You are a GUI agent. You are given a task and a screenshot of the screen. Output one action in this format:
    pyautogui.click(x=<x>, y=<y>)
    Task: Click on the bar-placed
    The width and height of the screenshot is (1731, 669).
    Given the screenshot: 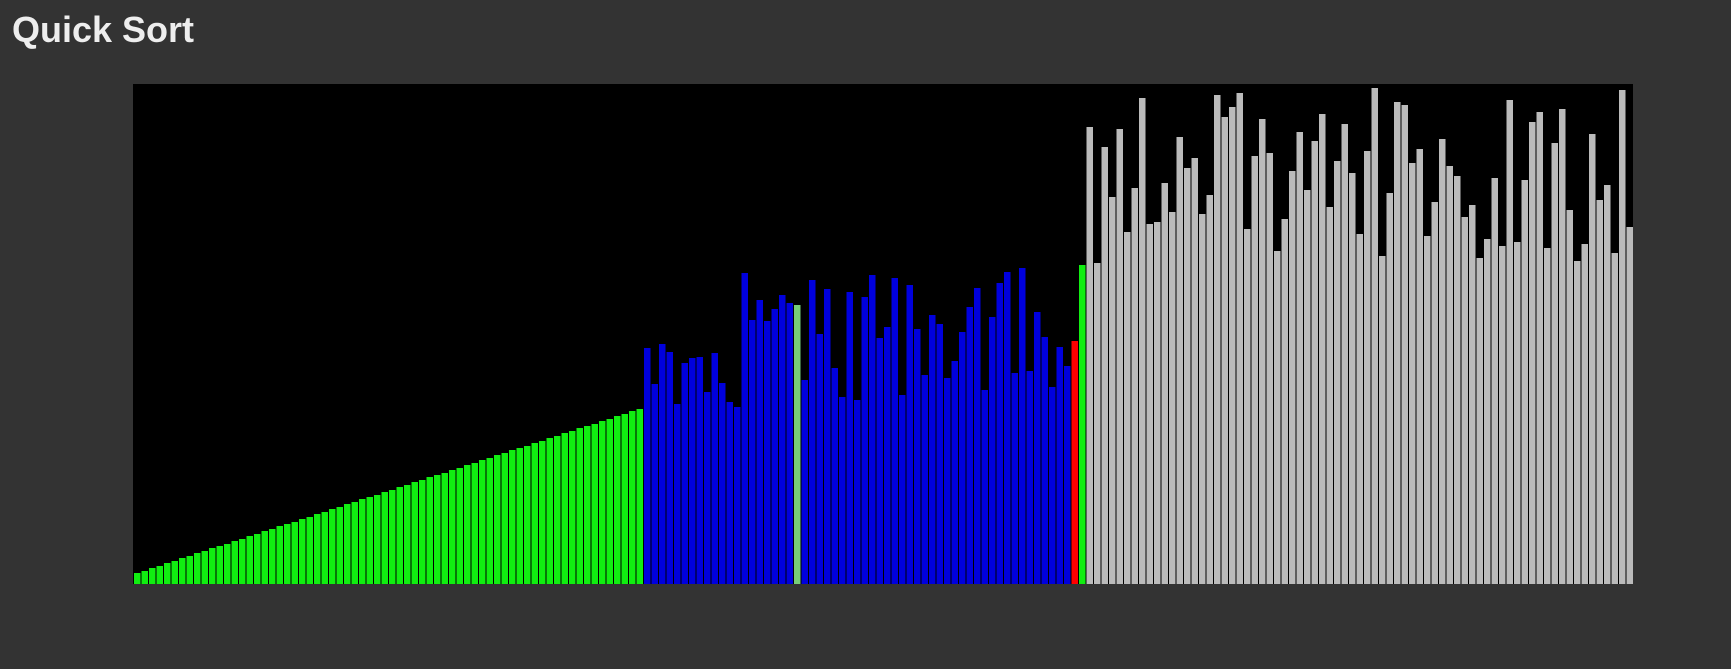 What is the action you would take?
    pyautogui.click(x=1082, y=424)
    